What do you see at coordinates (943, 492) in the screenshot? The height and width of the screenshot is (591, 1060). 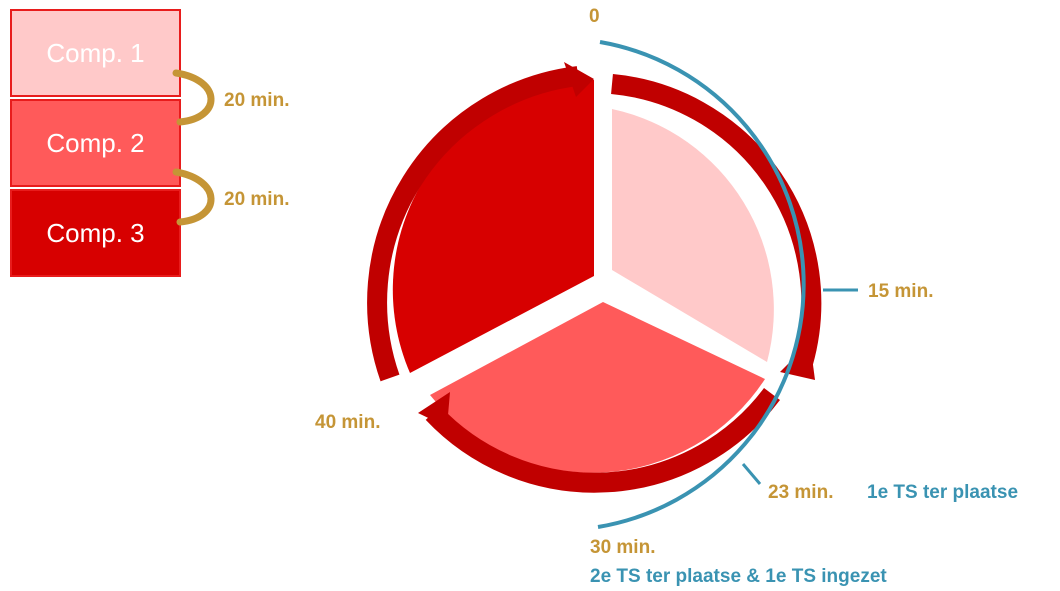 I see `event-first-ts-label: 1e TS ter plaatse` at bounding box center [943, 492].